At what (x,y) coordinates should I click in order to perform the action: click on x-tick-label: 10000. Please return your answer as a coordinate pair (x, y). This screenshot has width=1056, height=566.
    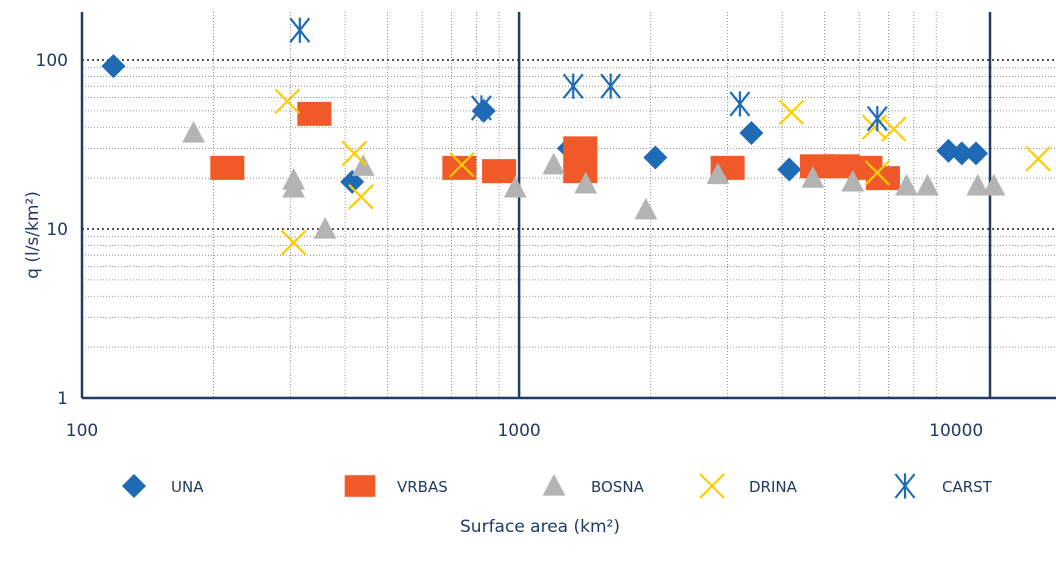
    Looking at the image, I should click on (956, 431).